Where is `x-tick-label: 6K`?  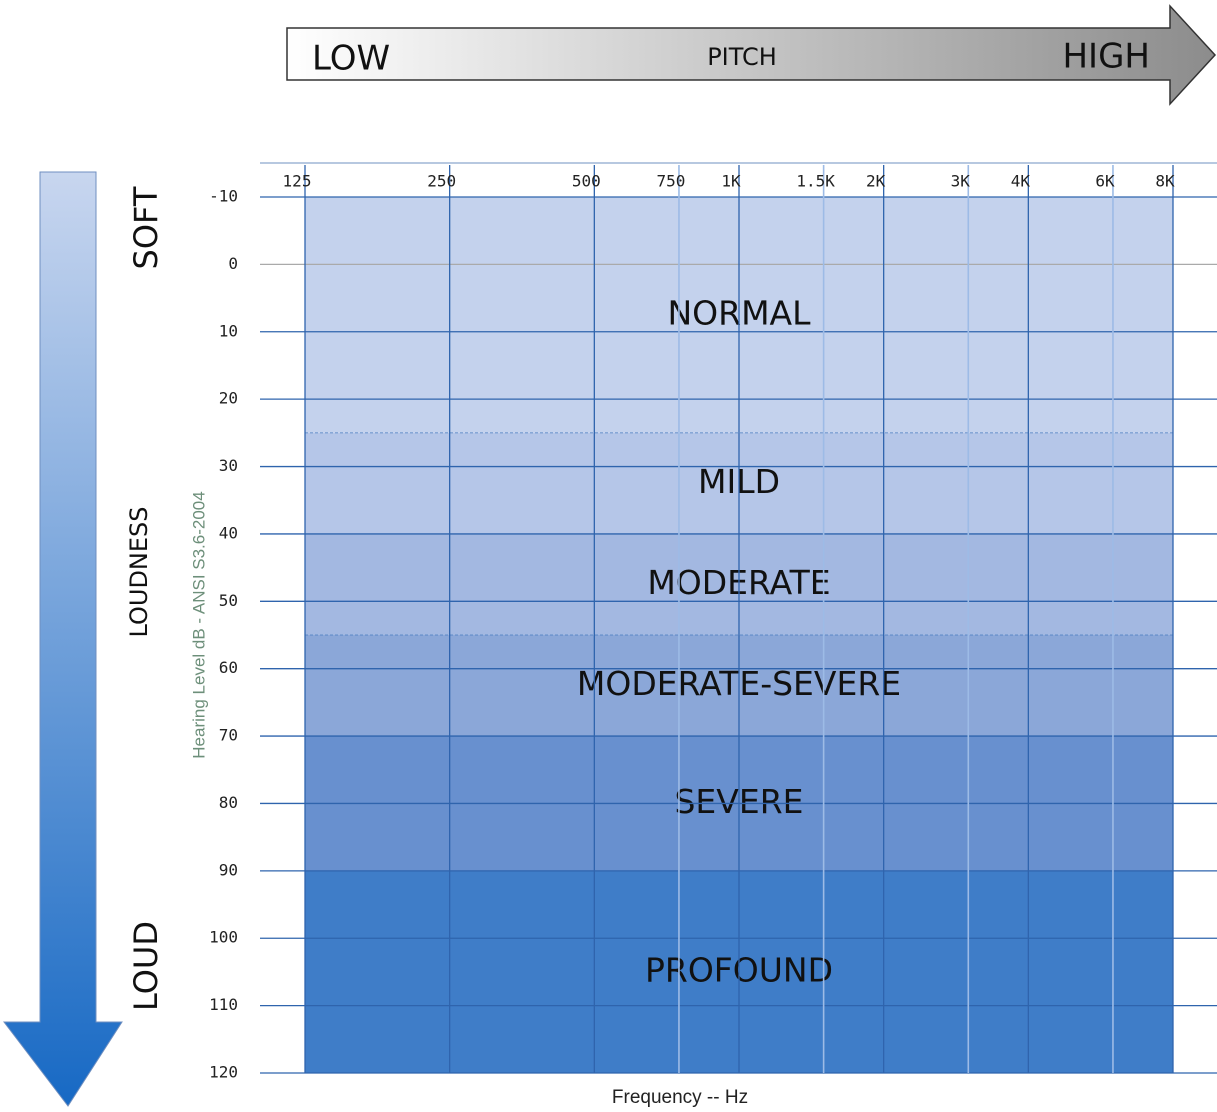 x-tick-label: 6K is located at coordinates (1105, 181).